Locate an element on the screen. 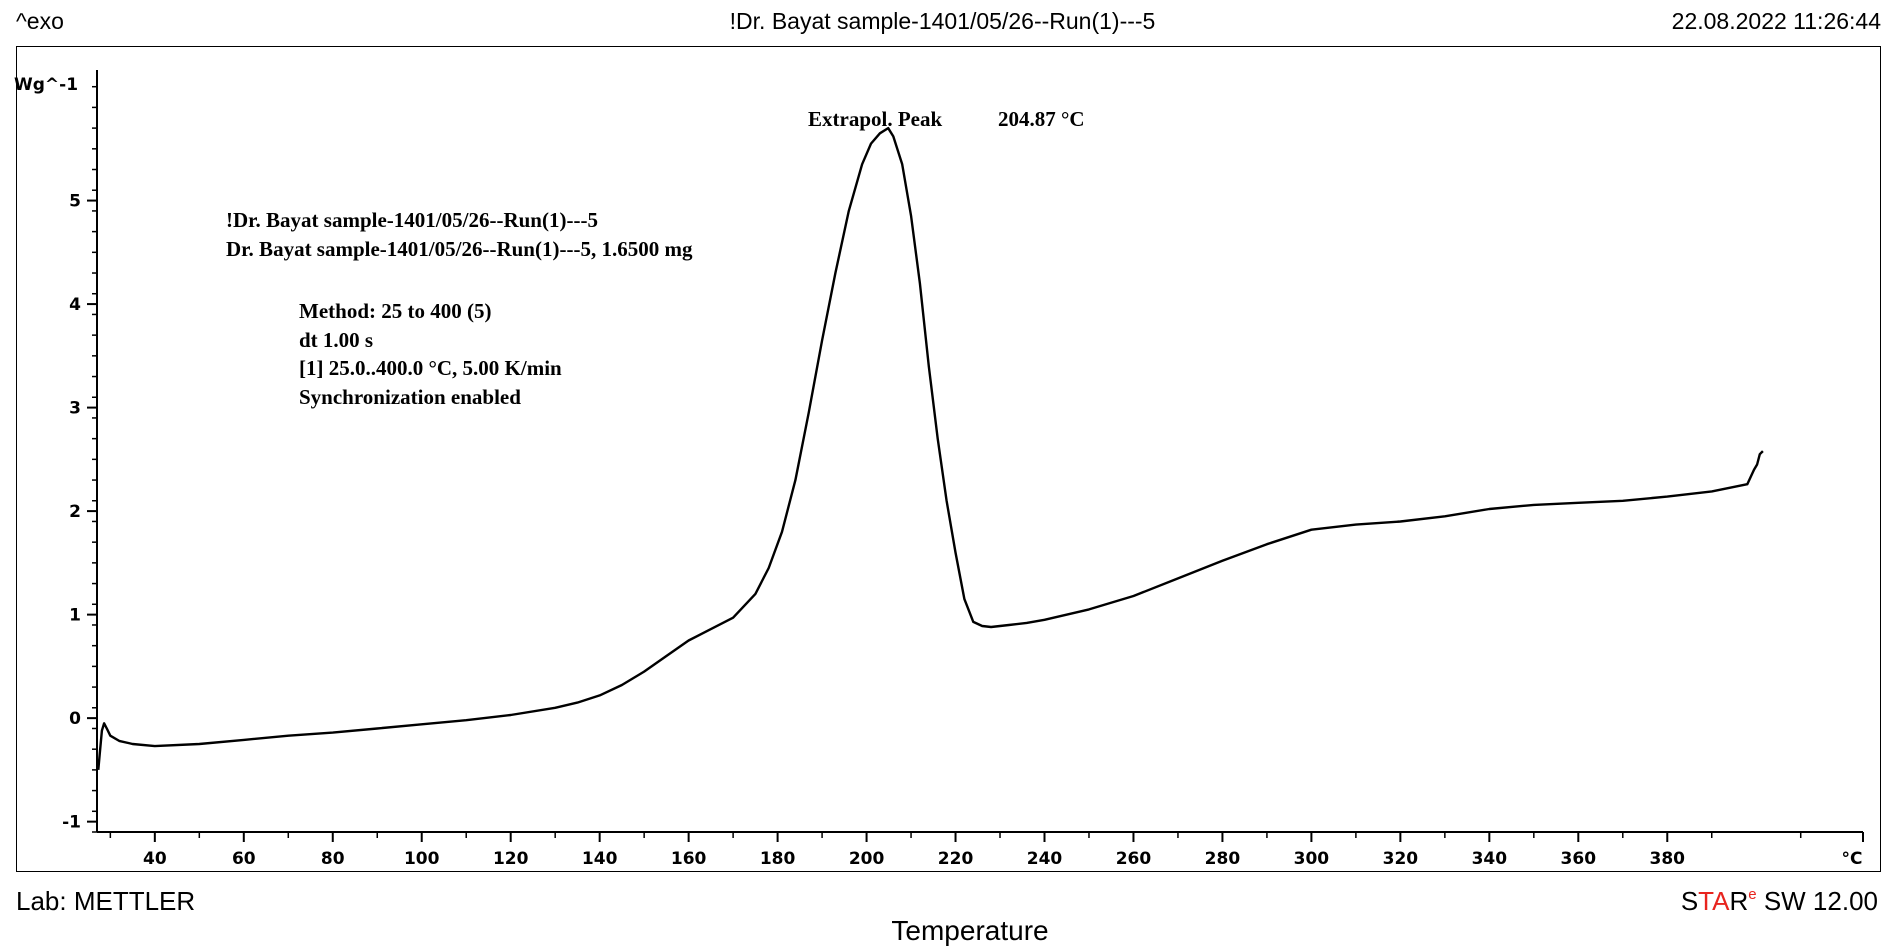 Image resolution: width=1885 pixels, height=947 pixels. software-sup: e is located at coordinates (1752, 894).